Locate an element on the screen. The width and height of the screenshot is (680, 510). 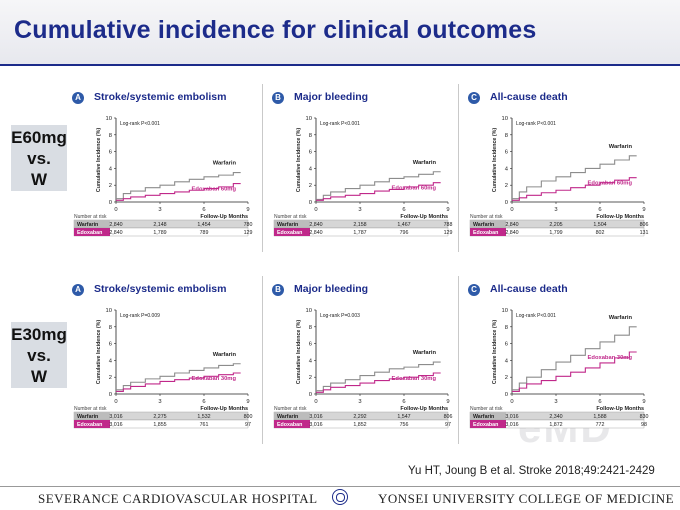
x-tick-label: 0 is located at coordinates (315, 402).